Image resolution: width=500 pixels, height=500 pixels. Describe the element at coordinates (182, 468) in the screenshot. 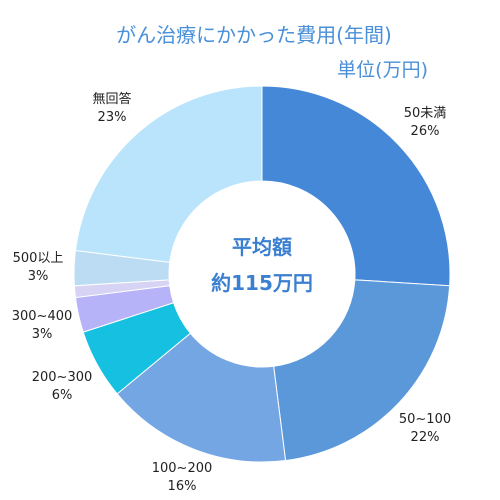

I see `slice-category-label: 100~200` at that location.